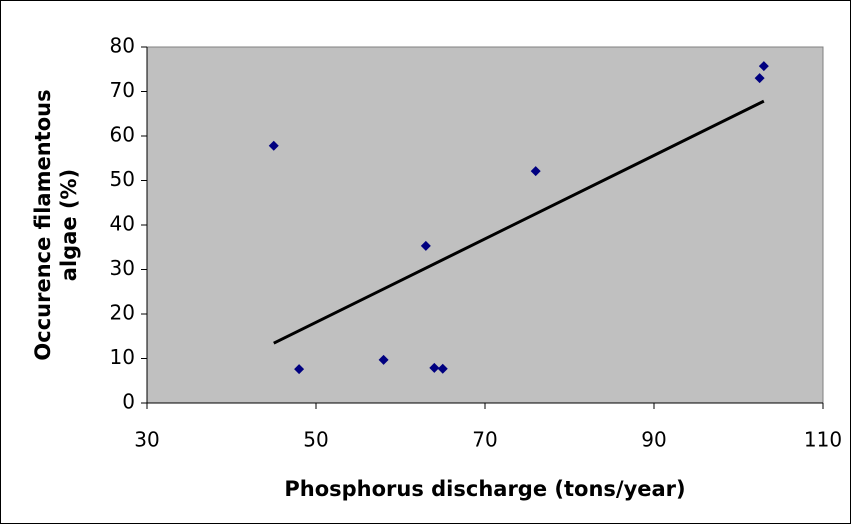  Describe the element at coordinates (122, 357) in the screenshot. I see `y-tick-label: 10` at that location.